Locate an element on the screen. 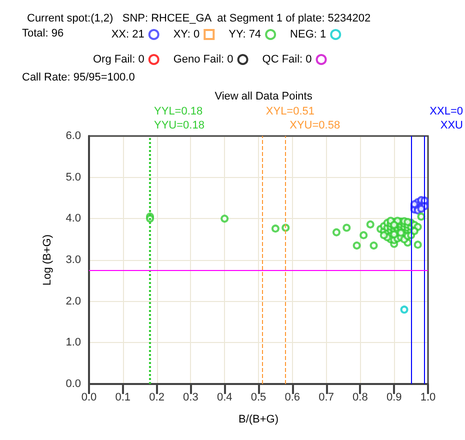 The image size is (465, 440). chart-subtitle: View all Data Points is located at coordinates (263, 96).